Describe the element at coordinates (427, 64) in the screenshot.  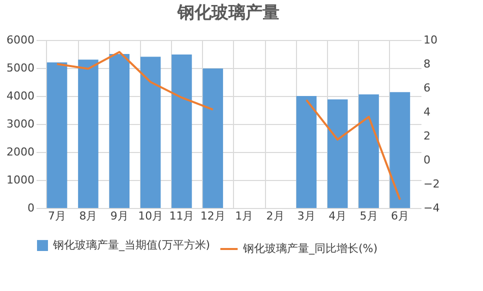
I see `y2-tick-label: 8` at that location.